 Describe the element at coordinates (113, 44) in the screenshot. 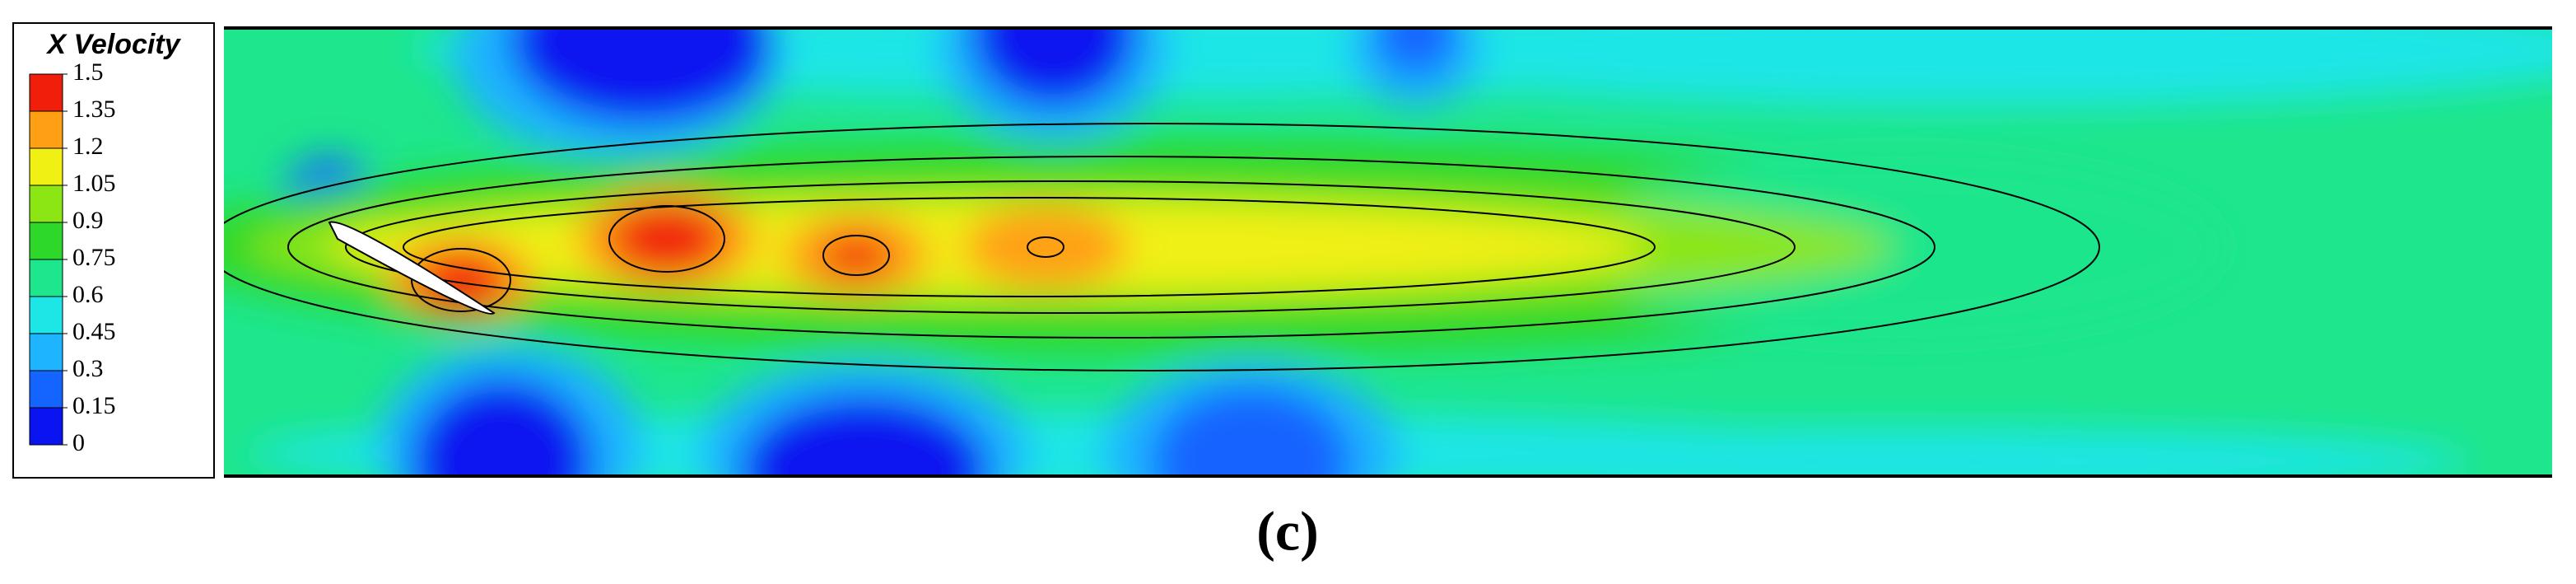

I see `colorbar-title: X Velocity` at that location.